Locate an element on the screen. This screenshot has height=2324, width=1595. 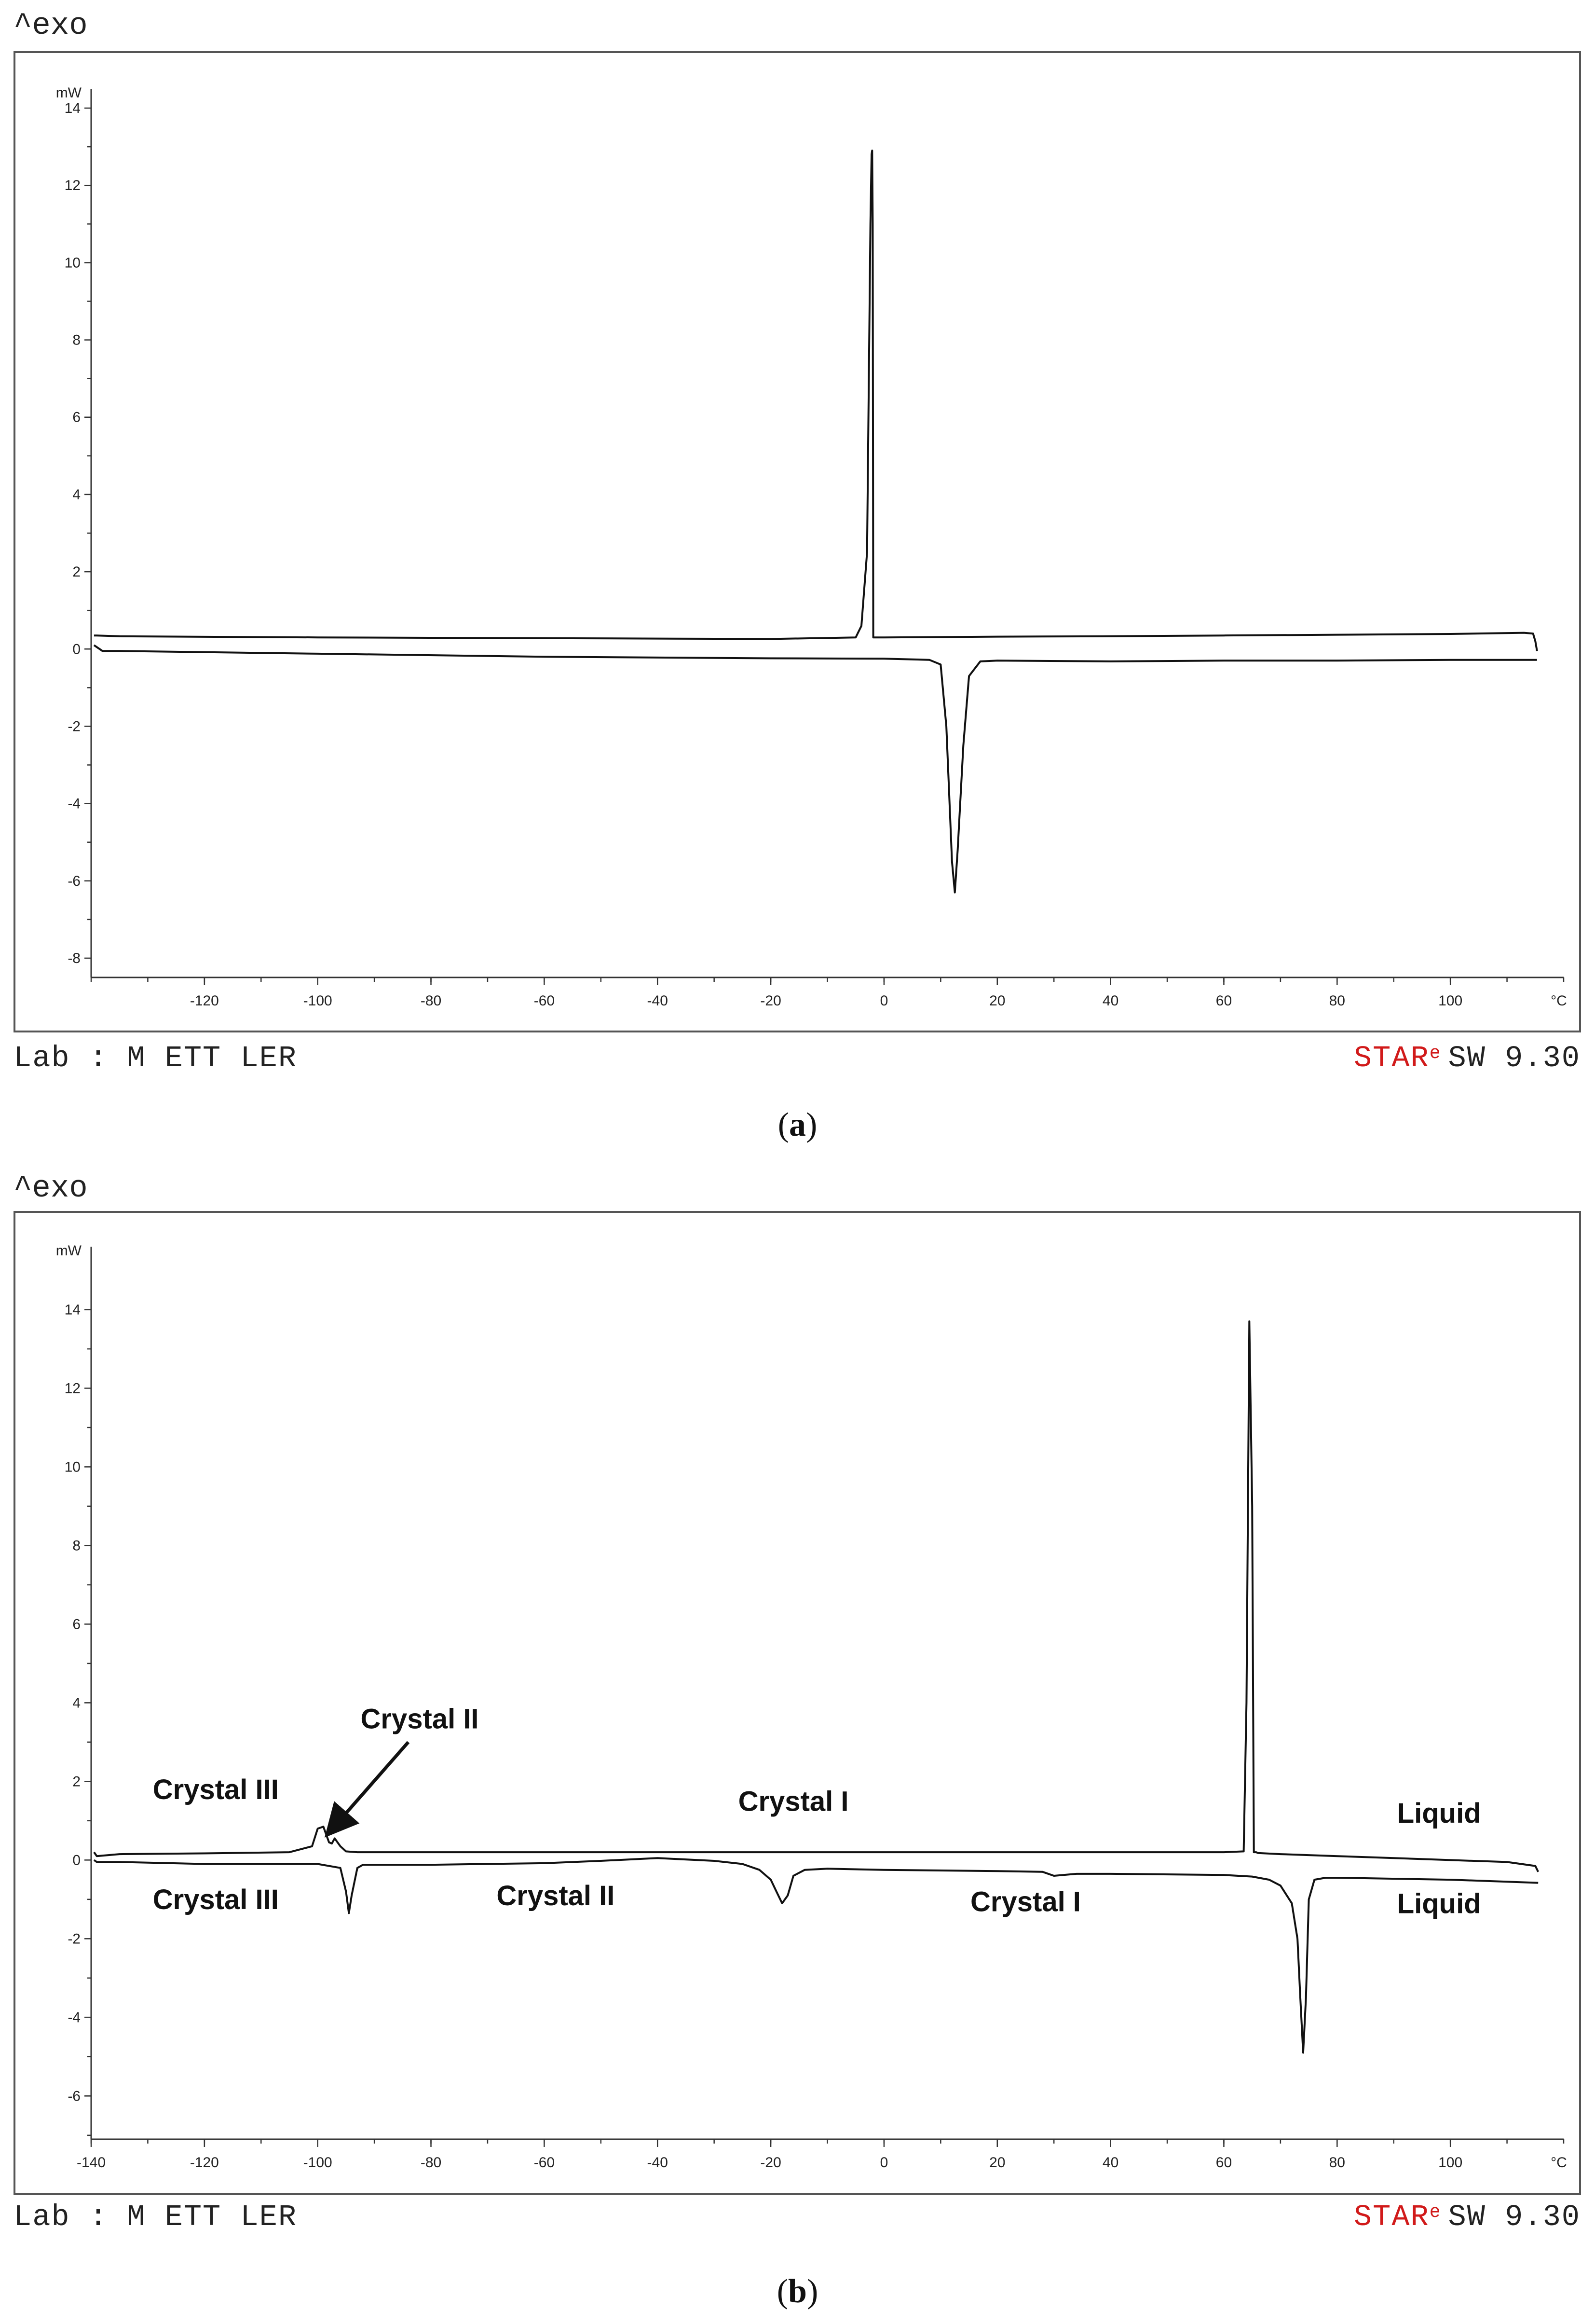
x-tick-label: -140 is located at coordinates (91, 2163).